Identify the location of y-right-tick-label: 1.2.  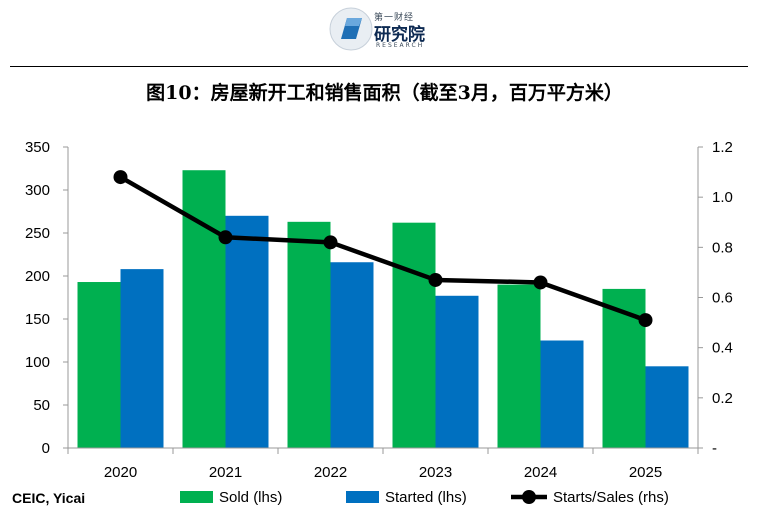
(722, 147).